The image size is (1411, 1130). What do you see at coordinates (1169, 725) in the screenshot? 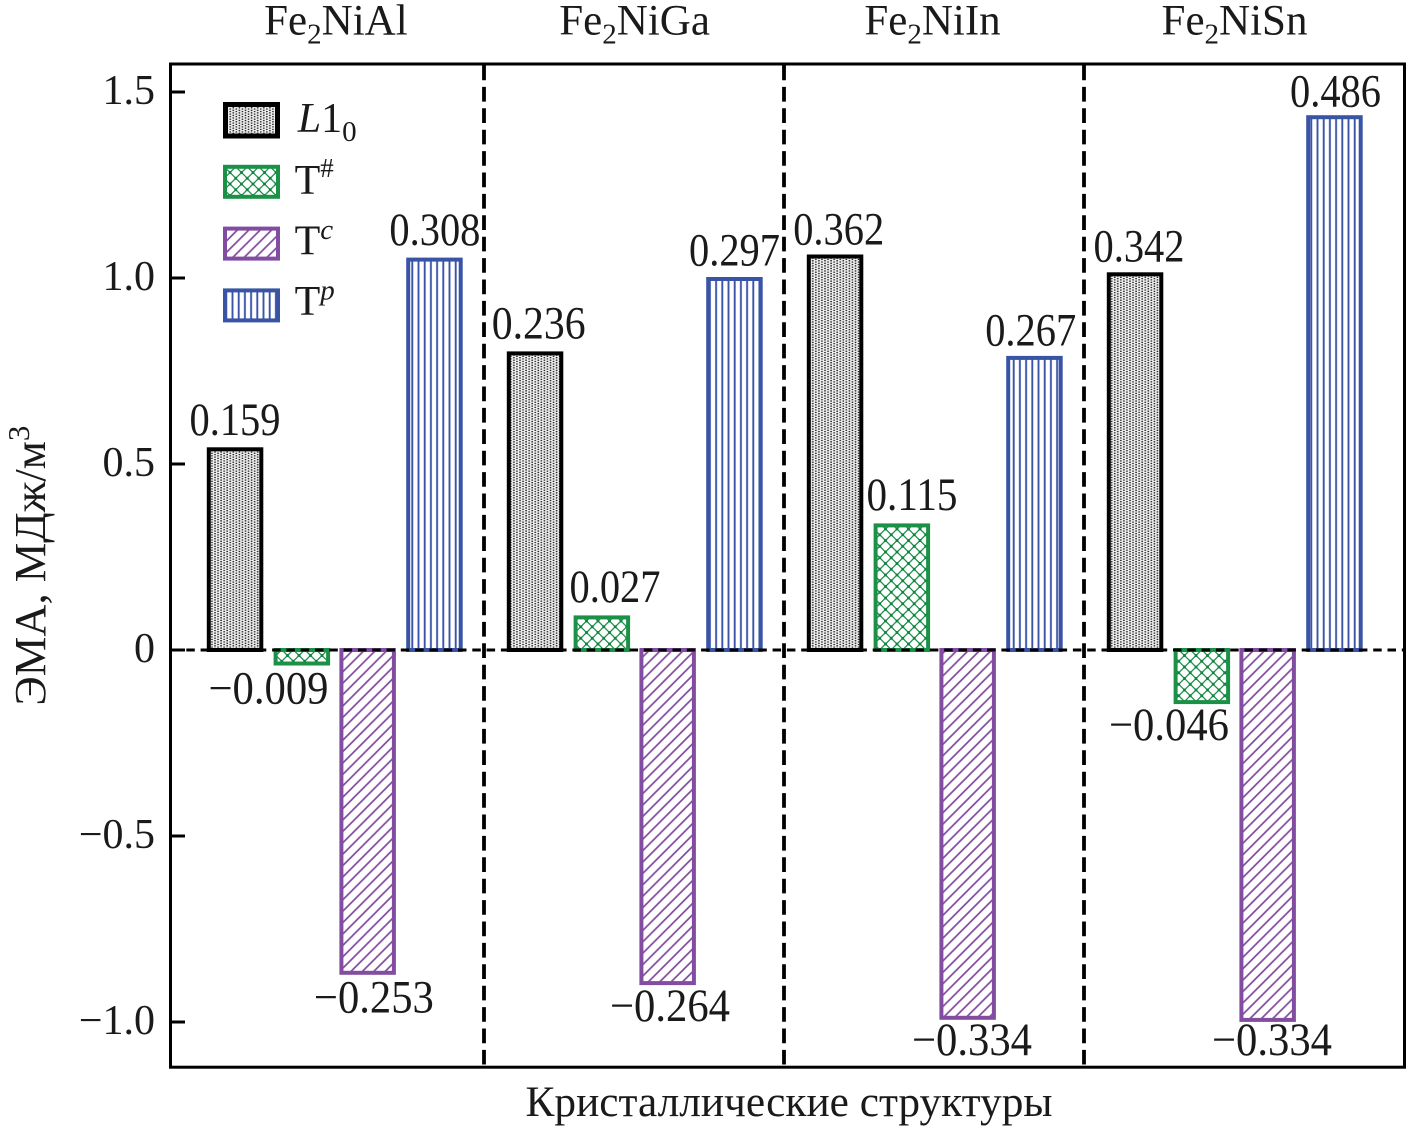
I see `svg-text: −0.046` at bounding box center [1169, 725].